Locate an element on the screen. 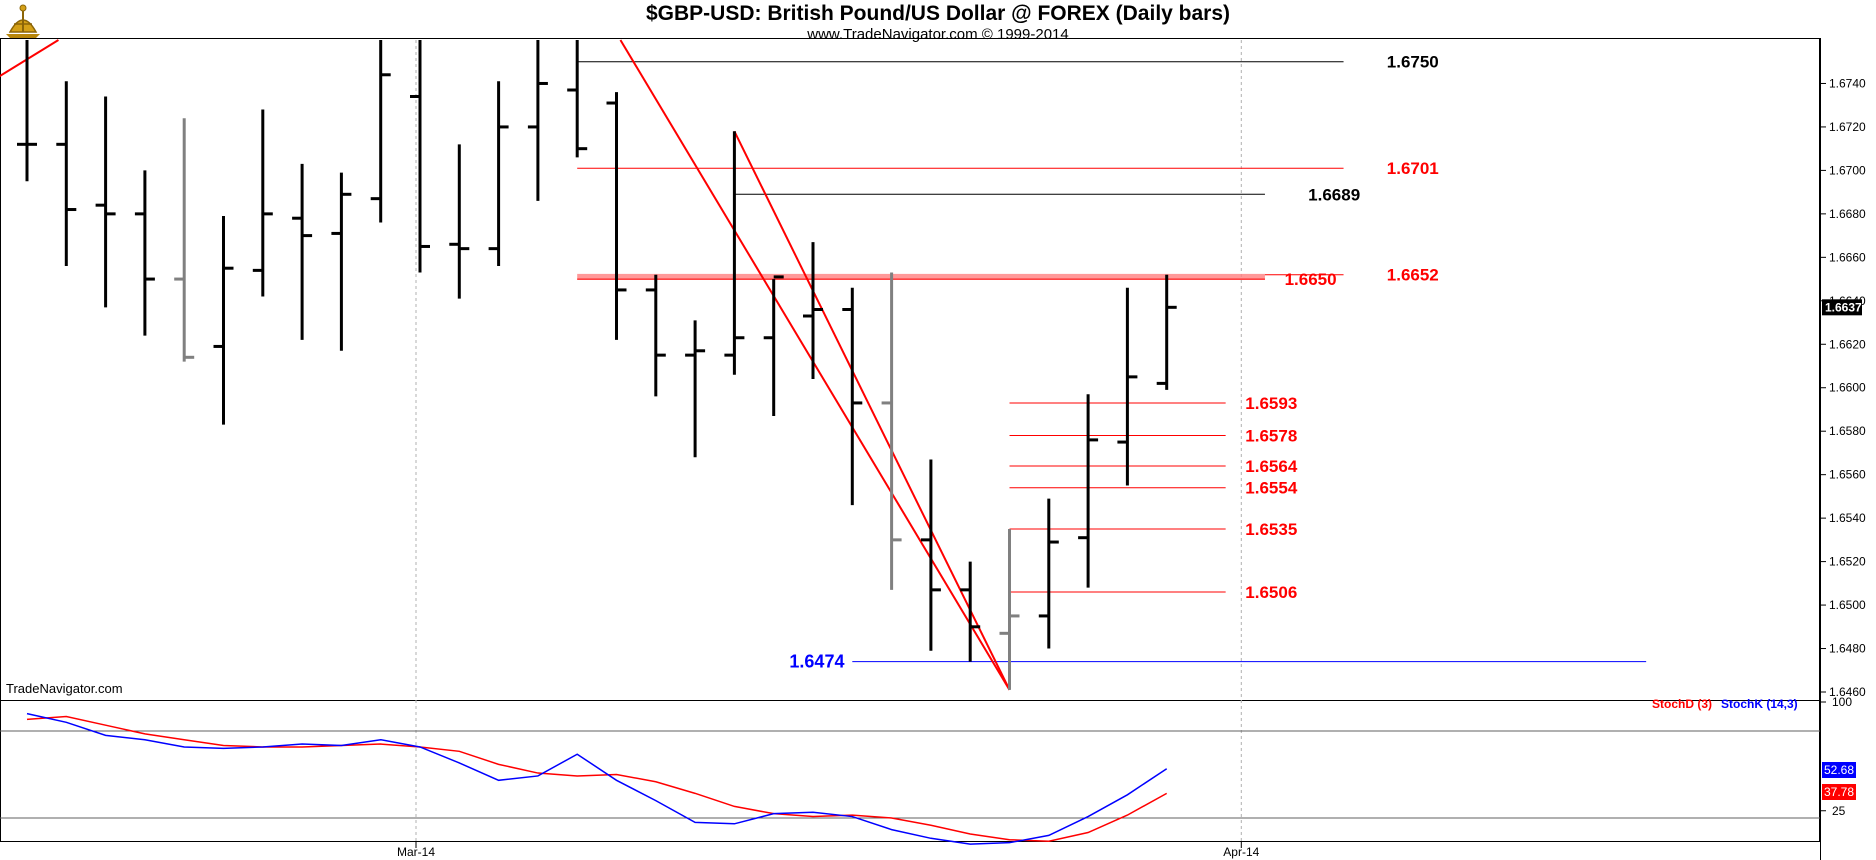 The height and width of the screenshot is (860, 1876). level-label: 1.6506 is located at coordinates (1271, 592).